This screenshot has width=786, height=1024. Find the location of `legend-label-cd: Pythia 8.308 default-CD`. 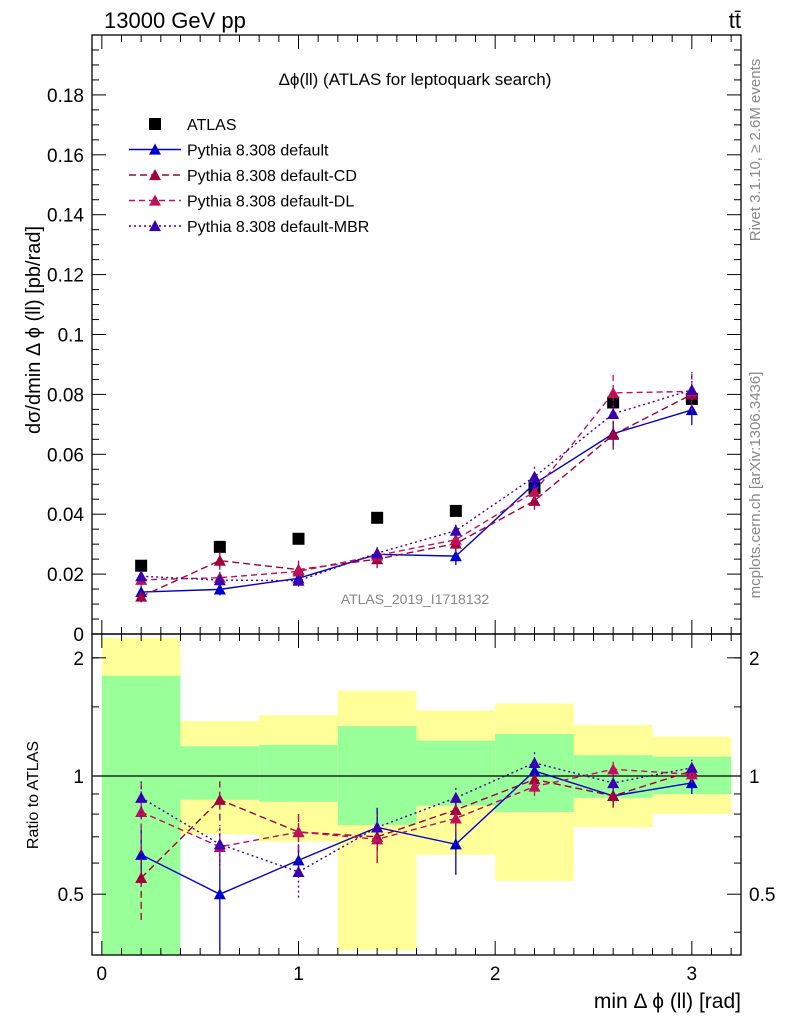

legend-label-cd: Pythia 8.308 default-CD is located at coordinates (272, 176).